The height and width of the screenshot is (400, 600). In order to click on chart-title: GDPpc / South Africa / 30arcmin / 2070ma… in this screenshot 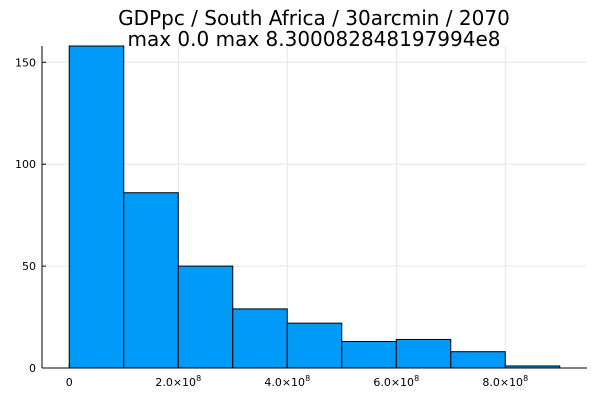, I will do `click(314, 28)`.